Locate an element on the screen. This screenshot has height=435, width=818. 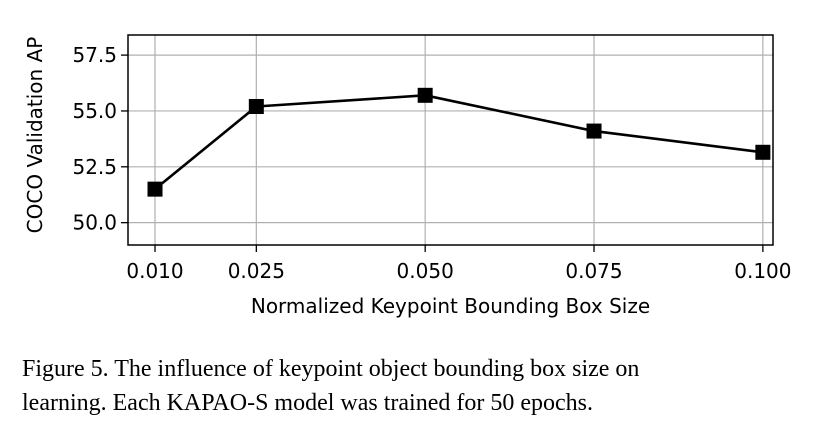
y-tick-label: 55.0 is located at coordinates (94, 111).